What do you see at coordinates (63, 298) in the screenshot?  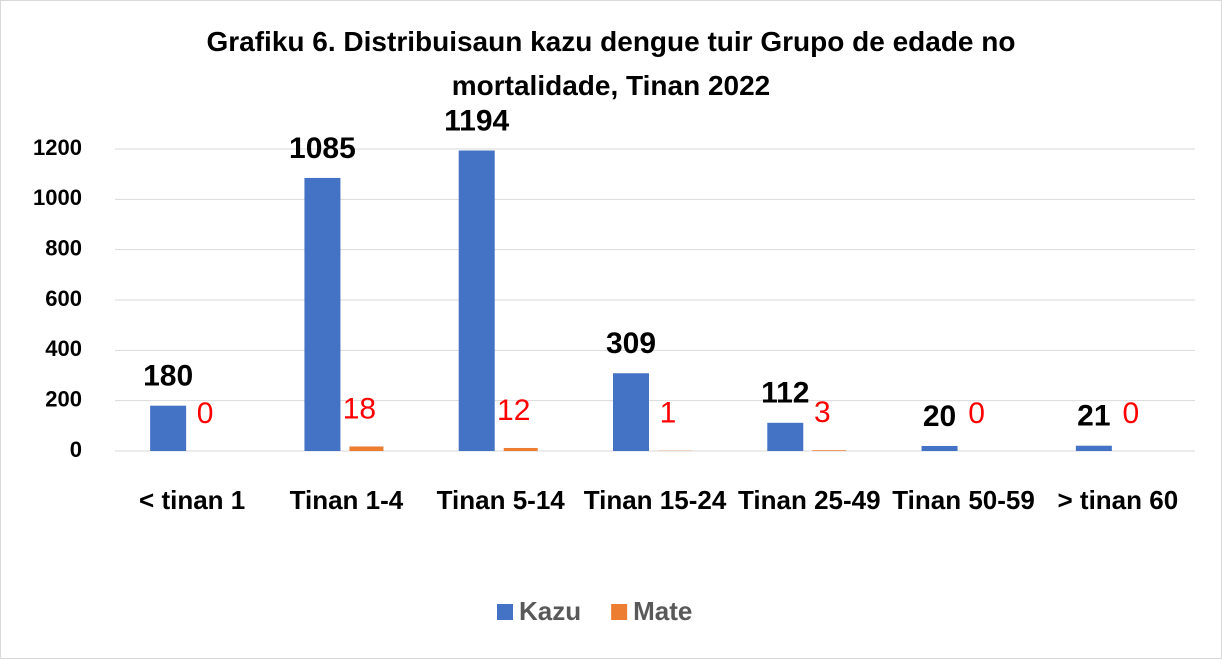 I see `y-tick-label: 600` at bounding box center [63, 298].